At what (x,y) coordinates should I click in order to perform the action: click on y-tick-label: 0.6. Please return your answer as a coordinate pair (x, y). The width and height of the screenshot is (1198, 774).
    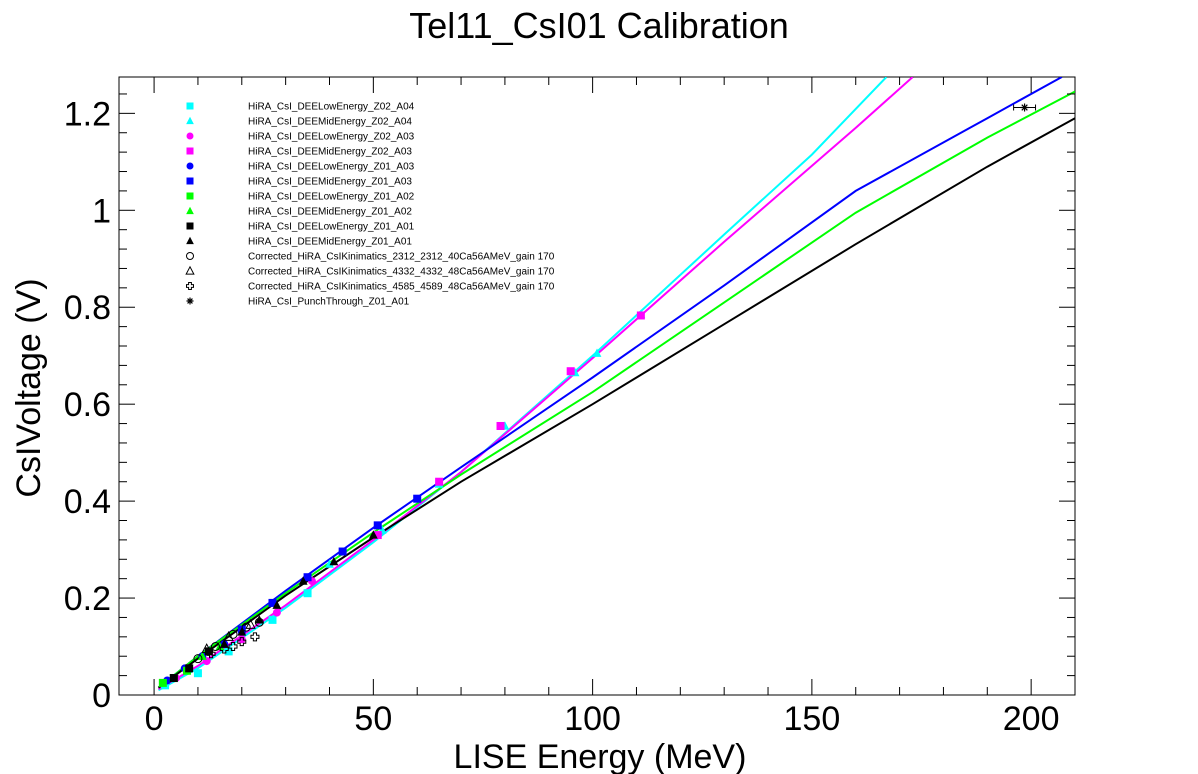
    Looking at the image, I should click on (87, 405).